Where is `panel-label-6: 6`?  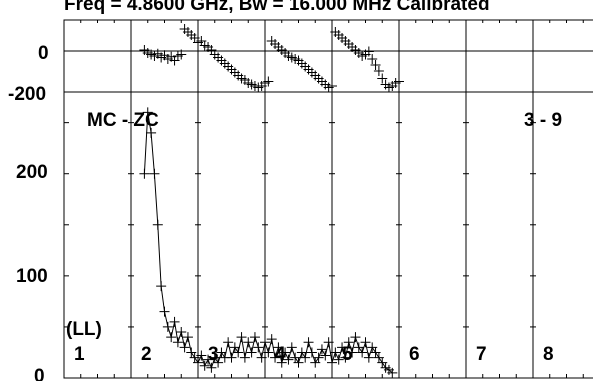
panel-label-6: 6 is located at coordinates (414, 354).